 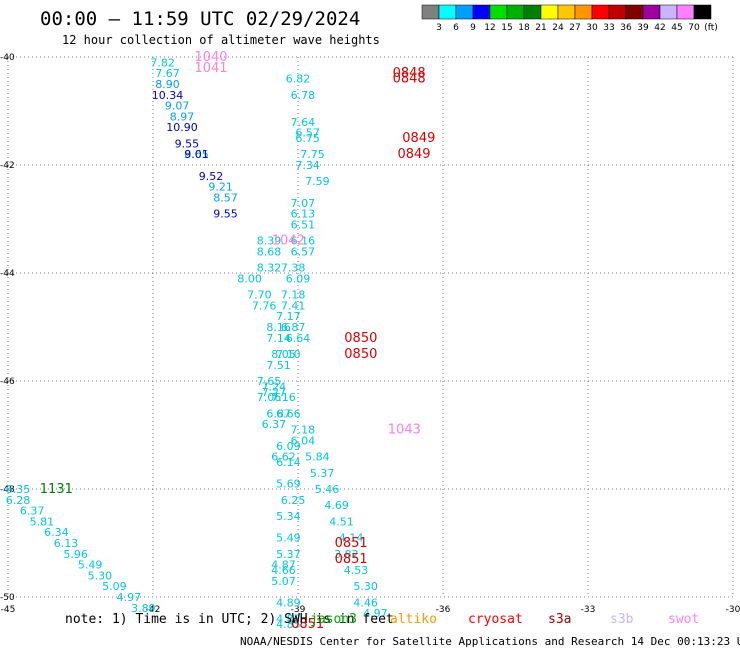 What do you see at coordinates (293, 305) in the screenshot?
I see `wave-height-label: 7.41` at bounding box center [293, 305].